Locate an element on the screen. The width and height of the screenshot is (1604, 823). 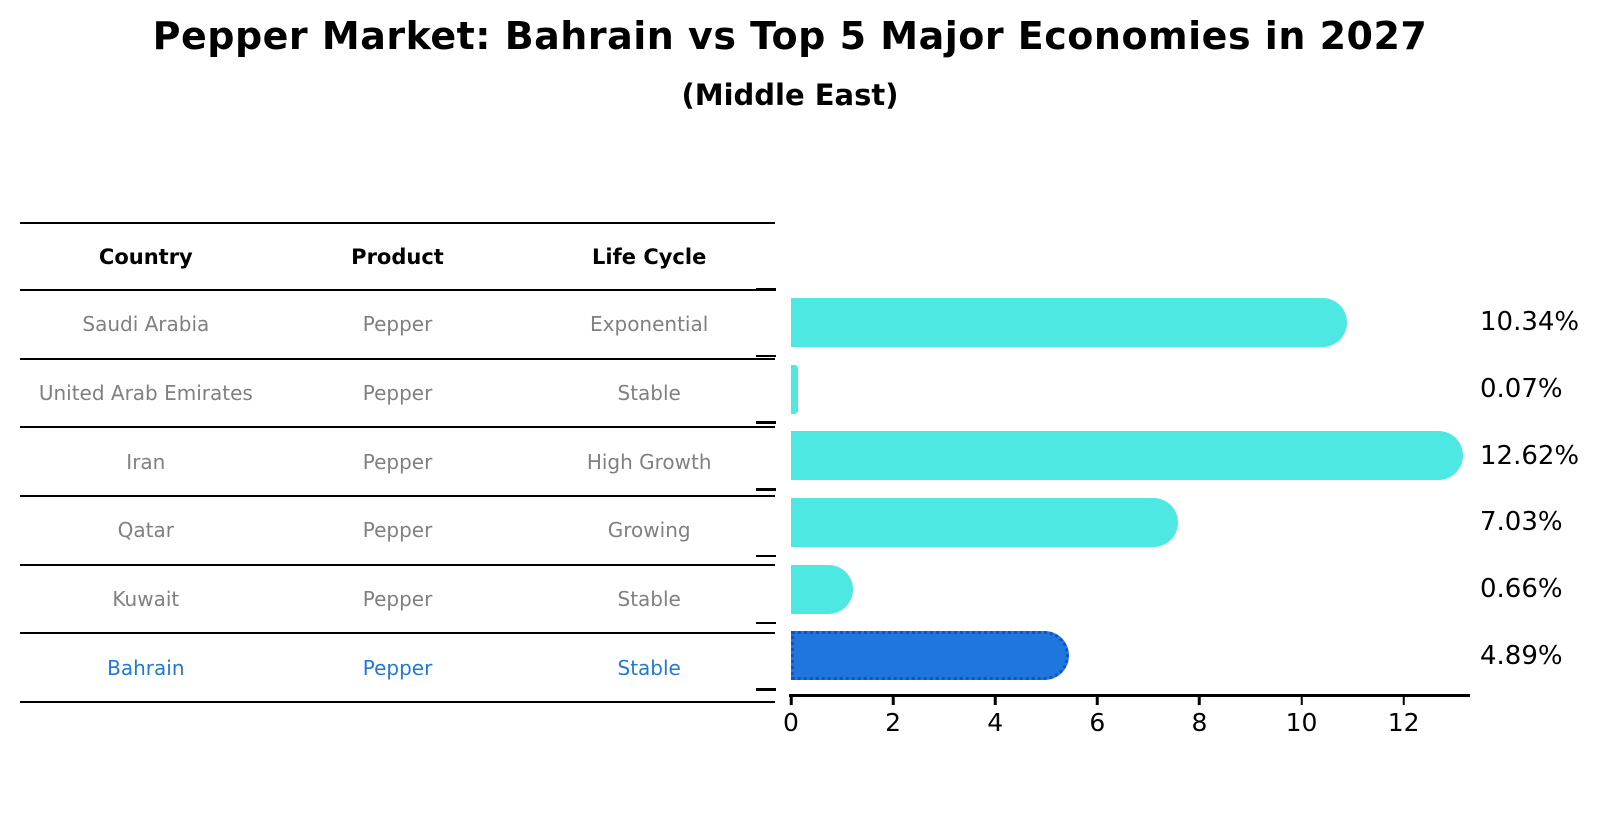
table-row-highlighted: Bahrain Pepper Stable is located at coordinates (397, 669).